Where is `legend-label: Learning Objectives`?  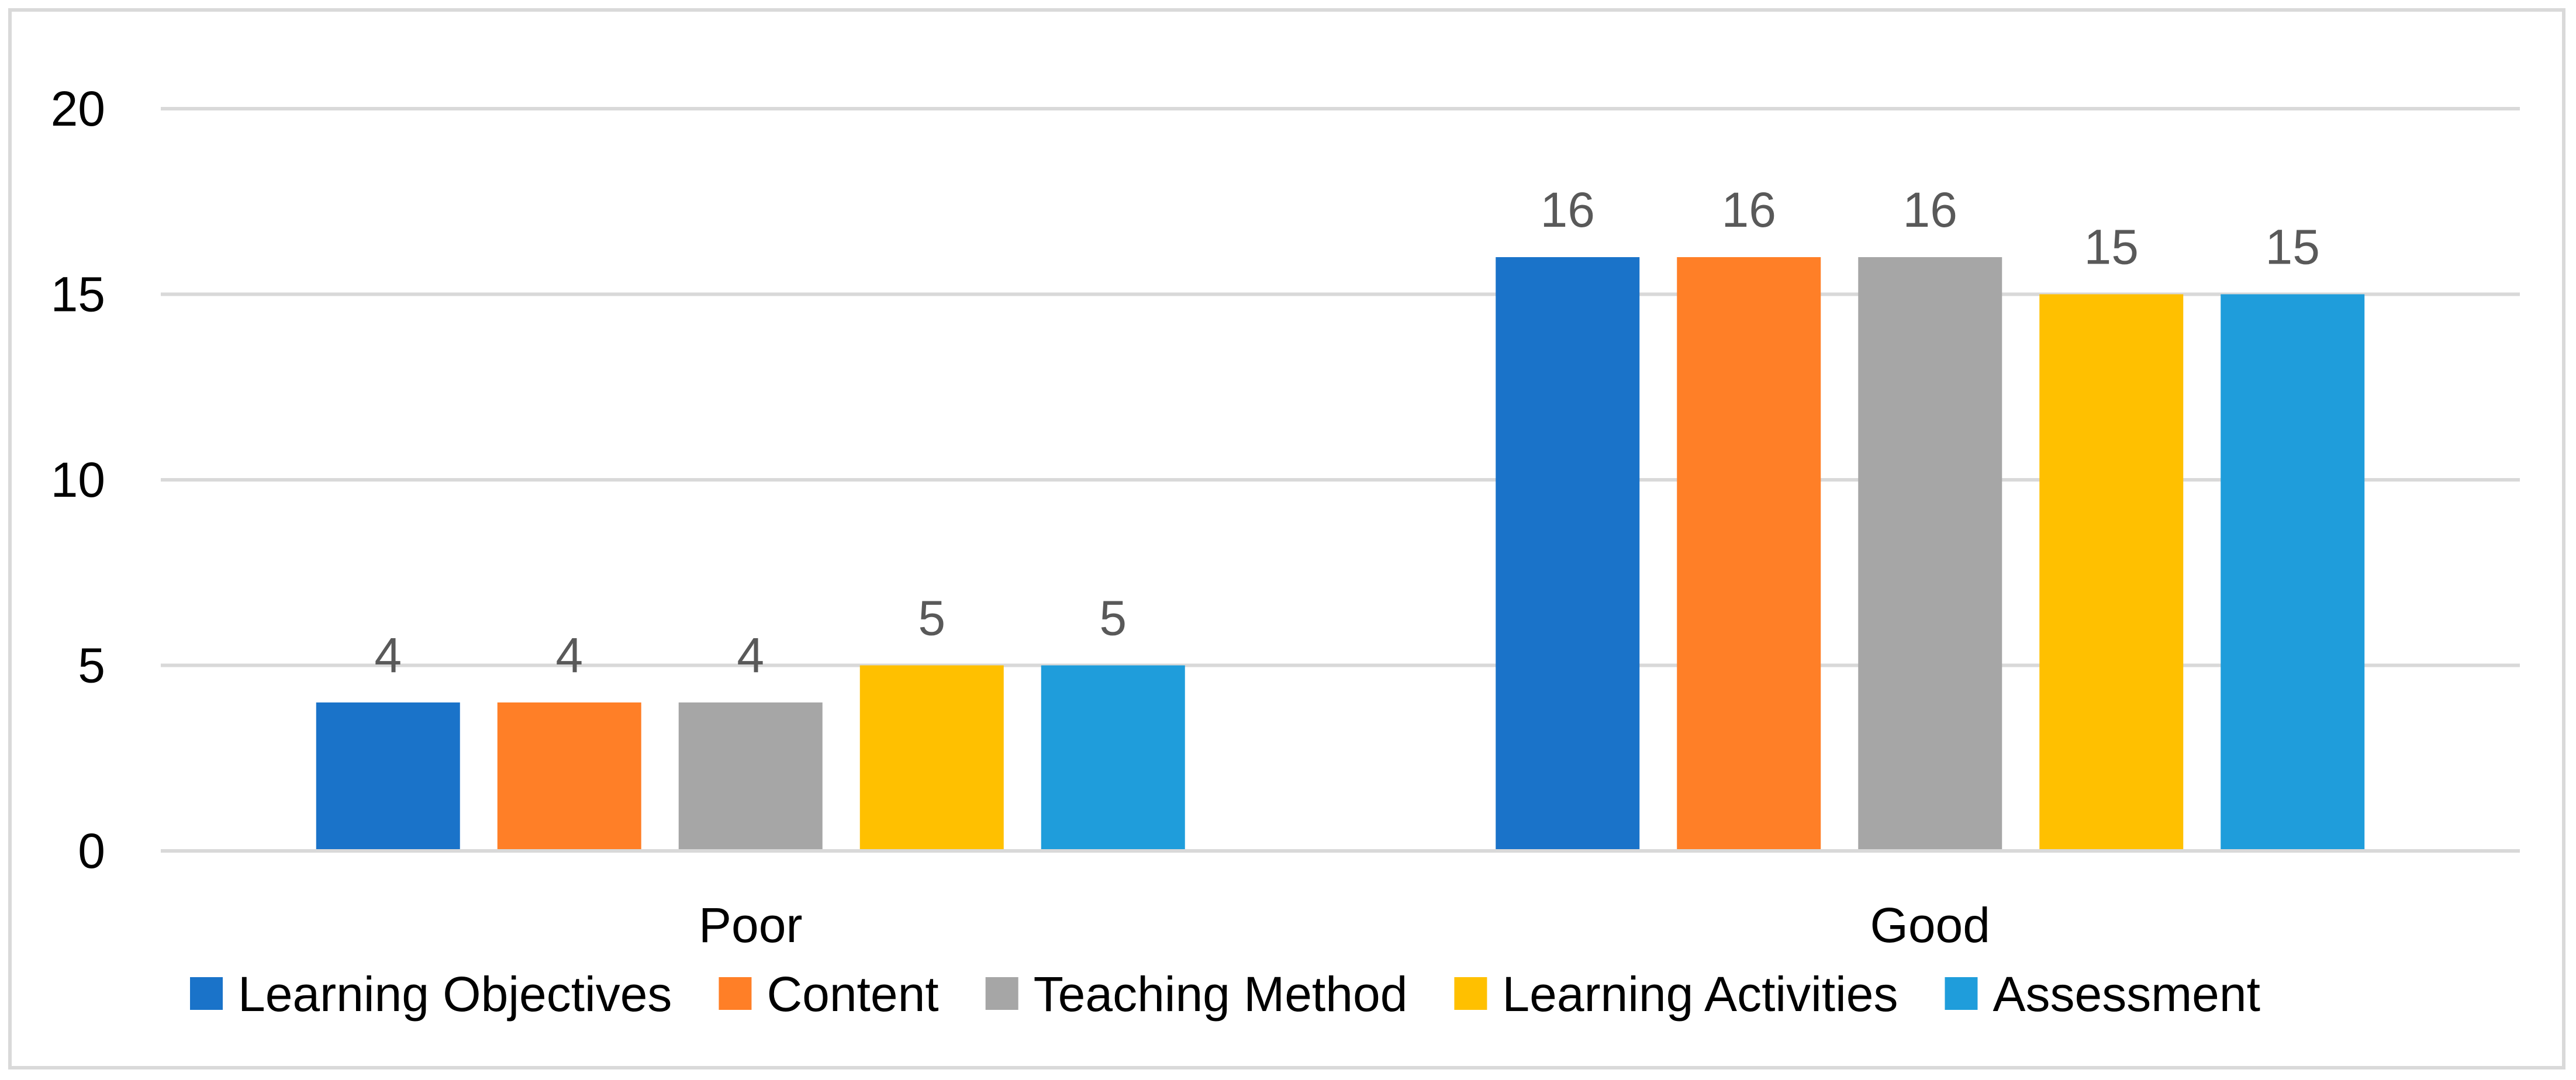
legend-label: Learning Objectives is located at coordinates (455, 994).